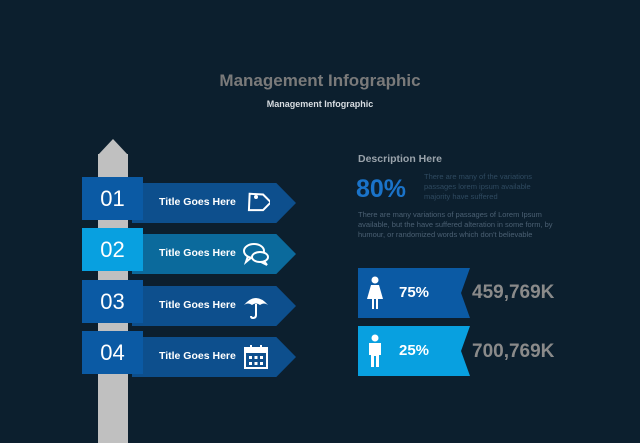 This screenshot has height=443, width=640. What do you see at coordinates (375, 292) in the screenshot?
I see `female-person-icon` at bounding box center [375, 292].